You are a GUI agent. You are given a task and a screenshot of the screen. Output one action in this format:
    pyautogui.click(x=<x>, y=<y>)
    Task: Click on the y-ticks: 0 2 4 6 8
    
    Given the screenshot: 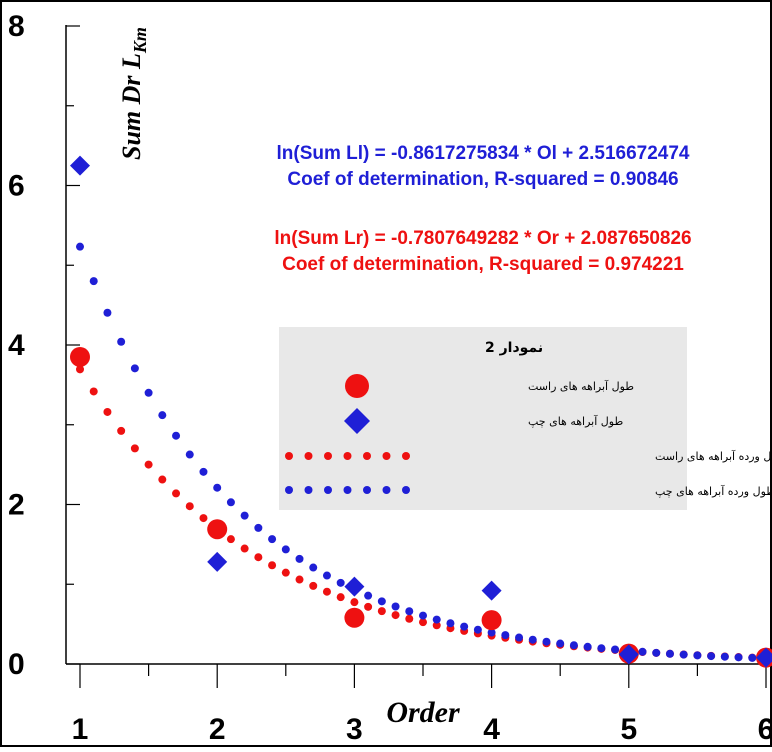 What is the action you would take?
    pyautogui.click(x=44, y=345)
    